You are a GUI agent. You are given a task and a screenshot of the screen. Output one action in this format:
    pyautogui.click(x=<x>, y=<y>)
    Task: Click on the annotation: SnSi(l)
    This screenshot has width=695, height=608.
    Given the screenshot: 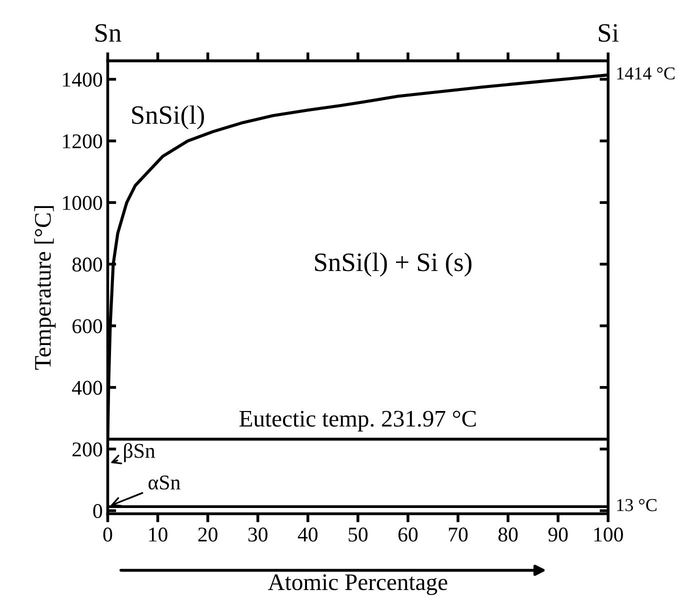 What is the action you would take?
    pyautogui.click(x=168, y=117)
    